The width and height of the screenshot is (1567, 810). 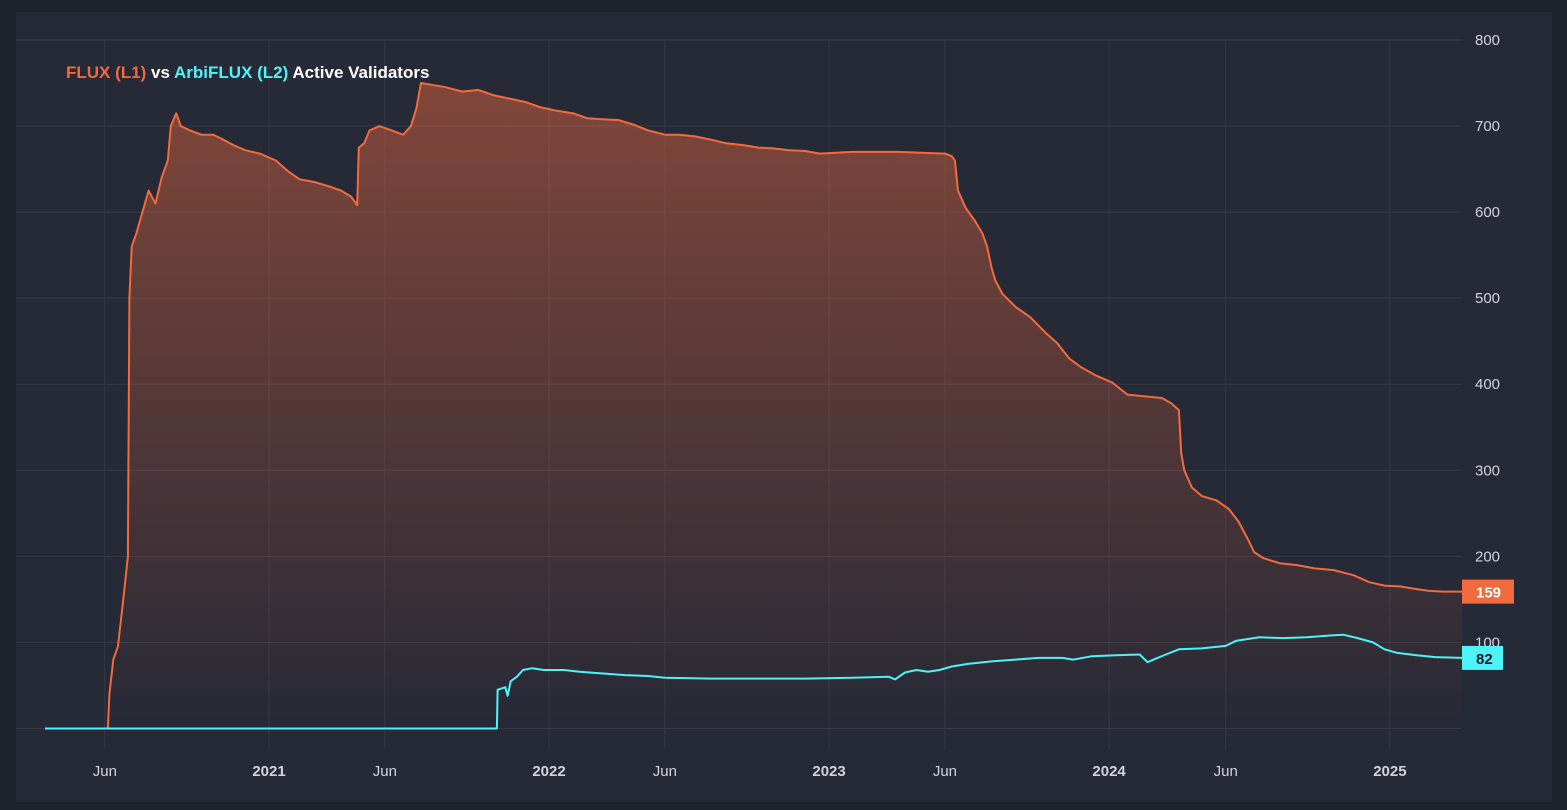 I want to click on y-tick-label: 800, so click(x=1487, y=40).